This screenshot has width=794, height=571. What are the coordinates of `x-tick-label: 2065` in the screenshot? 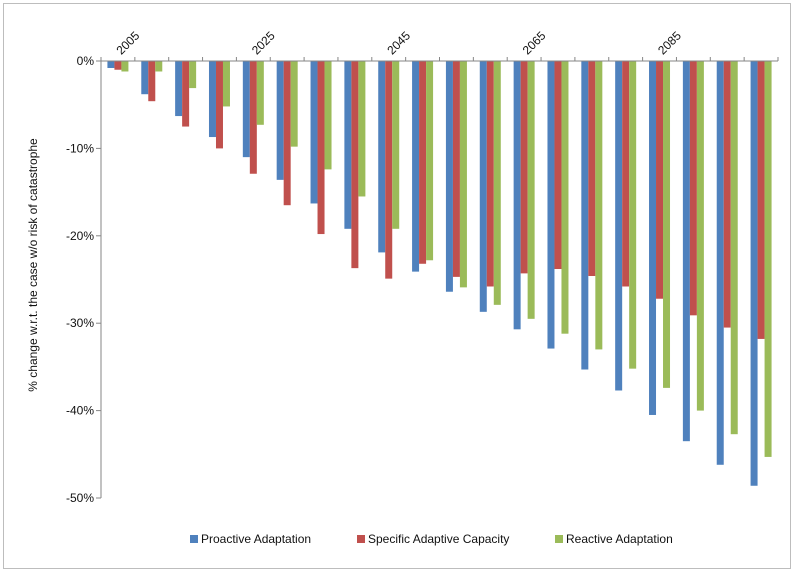 It's located at (534, 42).